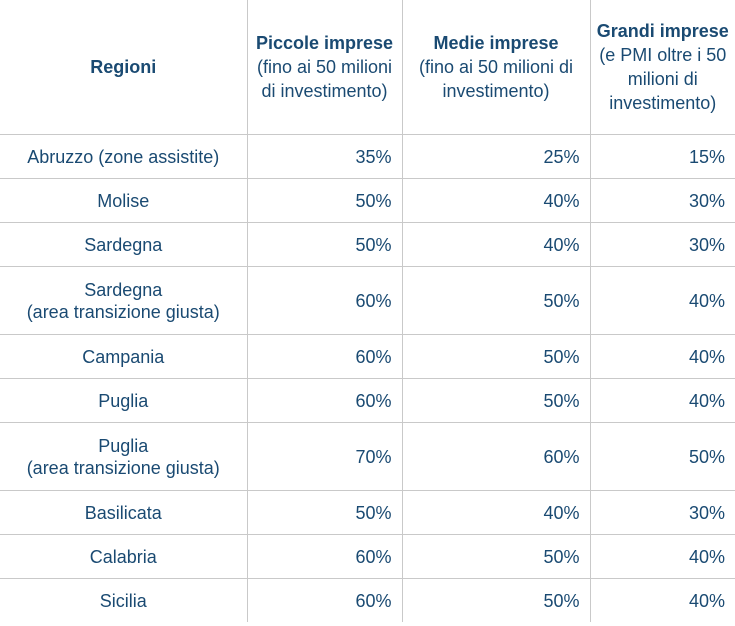  I want to click on region-cell: Abruzzo (zone assistite), so click(124, 156).